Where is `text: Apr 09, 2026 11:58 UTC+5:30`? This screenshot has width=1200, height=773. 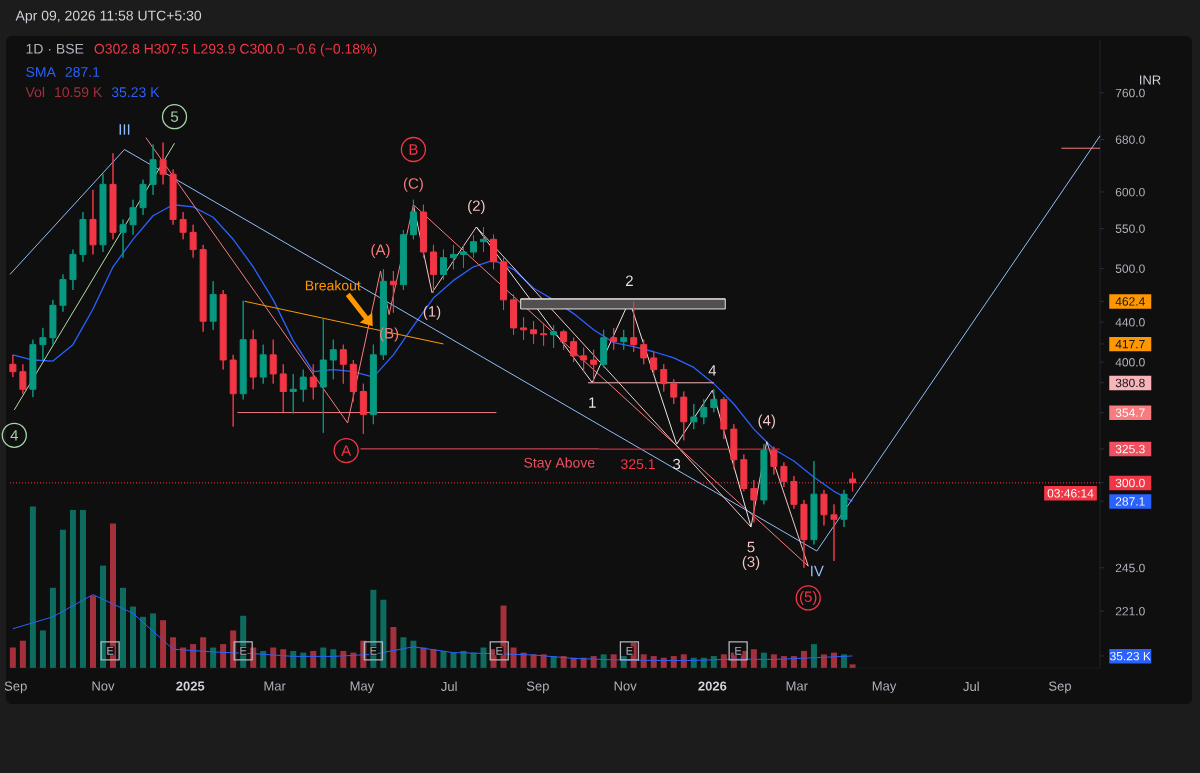 text: Apr 09, 2026 11:58 UTC+5:30 is located at coordinates (108, 17).